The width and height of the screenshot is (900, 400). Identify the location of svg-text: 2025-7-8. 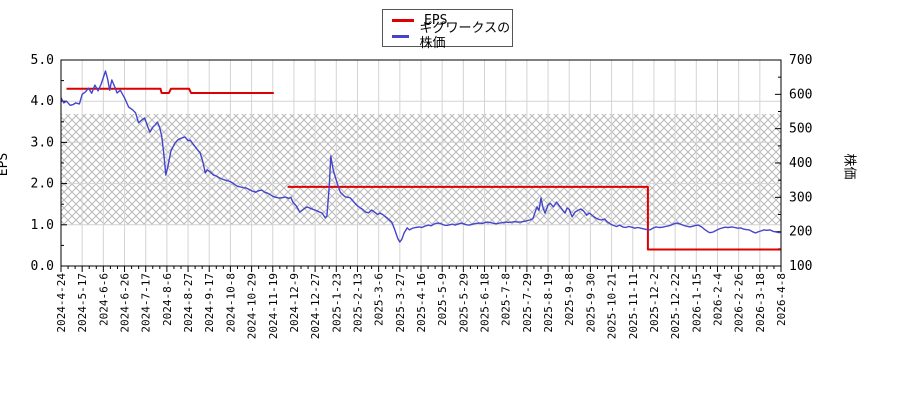
(506, 299).